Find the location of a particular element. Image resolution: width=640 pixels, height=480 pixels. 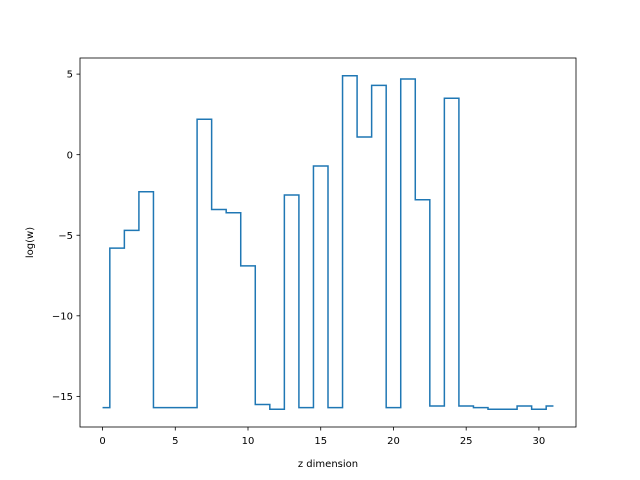

y-tick-label: −15 is located at coordinates (62, 397).